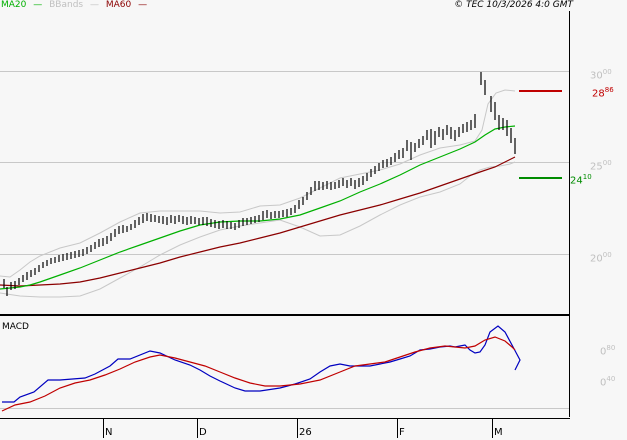  I want to click on macd-label-040: 040, so click(608, 382).